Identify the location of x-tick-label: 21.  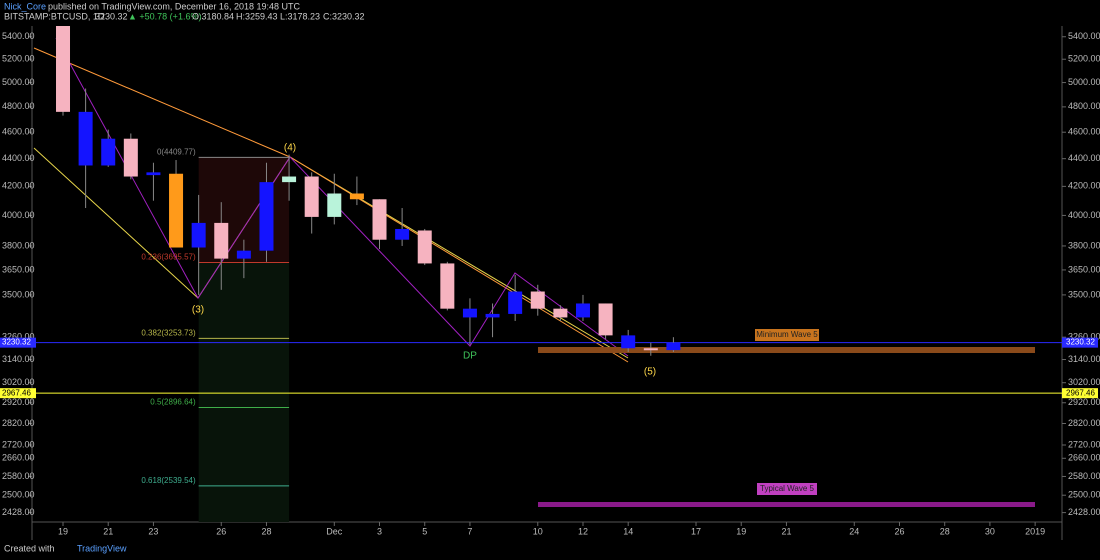
(108, 531).